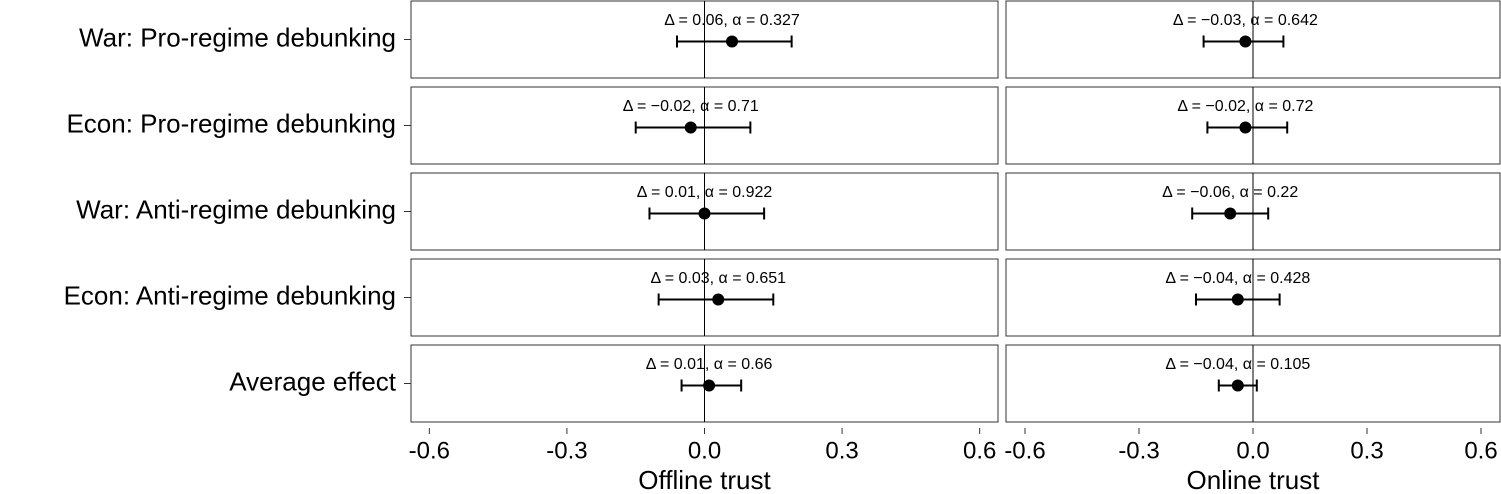 This screenshot has width=1501, height=494. Describe the element at coordinates (732, 20) in the screenshot. I see `annotation: Δ = 0.06, α = 0.327` at that location.